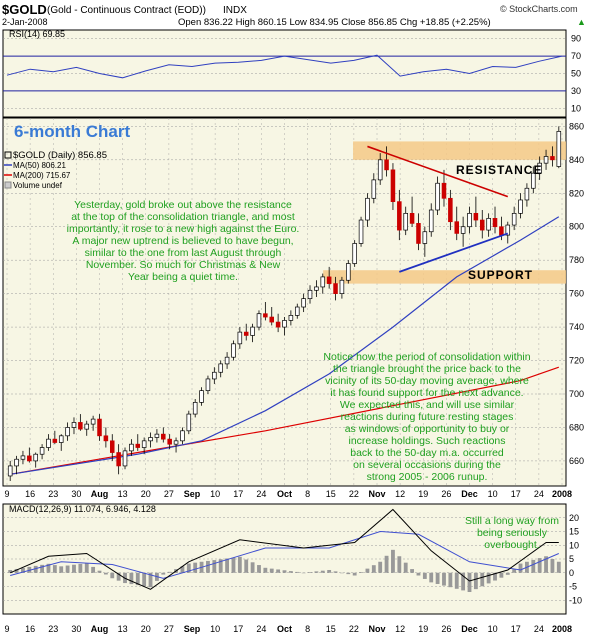 The height and width of the screenshot is (636, 591). Describe the element at coordinates (53, 629) in the screenshot. I see `x-tick-label: 23` at that location.